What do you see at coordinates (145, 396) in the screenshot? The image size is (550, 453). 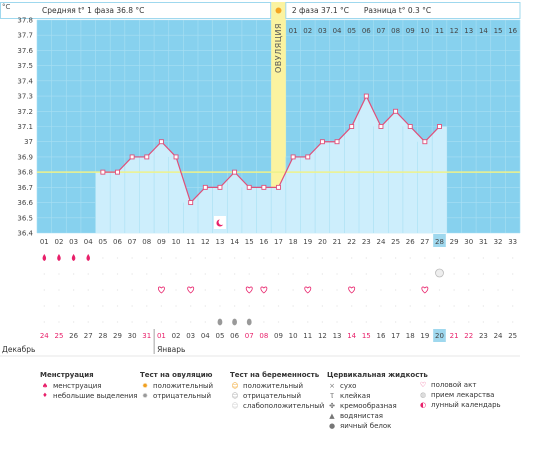 I see `sun-gray-icon: ✹` at bounding box center [145, 396].